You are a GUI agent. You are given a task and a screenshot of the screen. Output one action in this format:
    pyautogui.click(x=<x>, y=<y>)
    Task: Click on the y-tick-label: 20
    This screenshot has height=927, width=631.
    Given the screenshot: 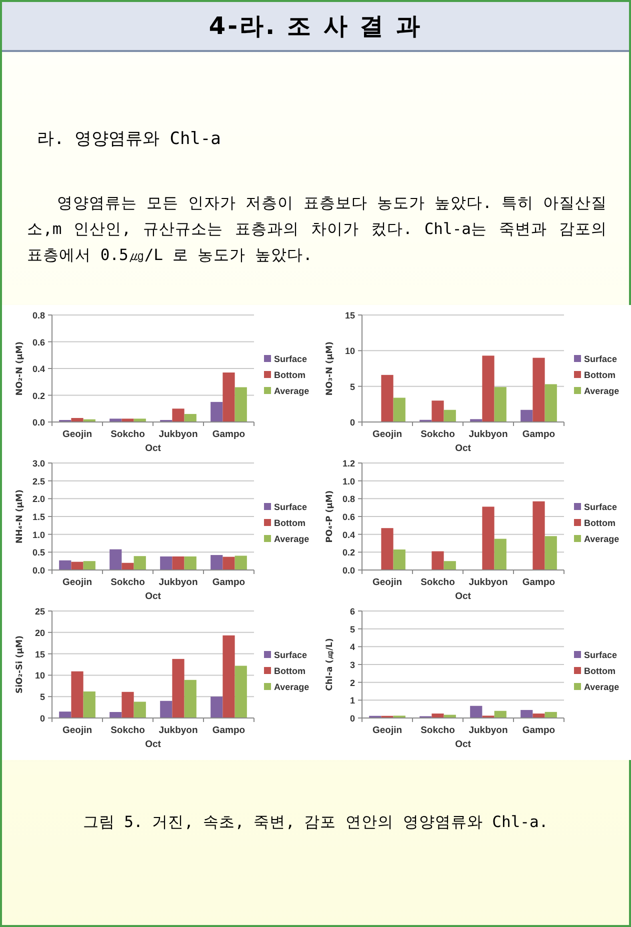 What is the action you would take?
    pyautogui.click(x=39, y=633)
    